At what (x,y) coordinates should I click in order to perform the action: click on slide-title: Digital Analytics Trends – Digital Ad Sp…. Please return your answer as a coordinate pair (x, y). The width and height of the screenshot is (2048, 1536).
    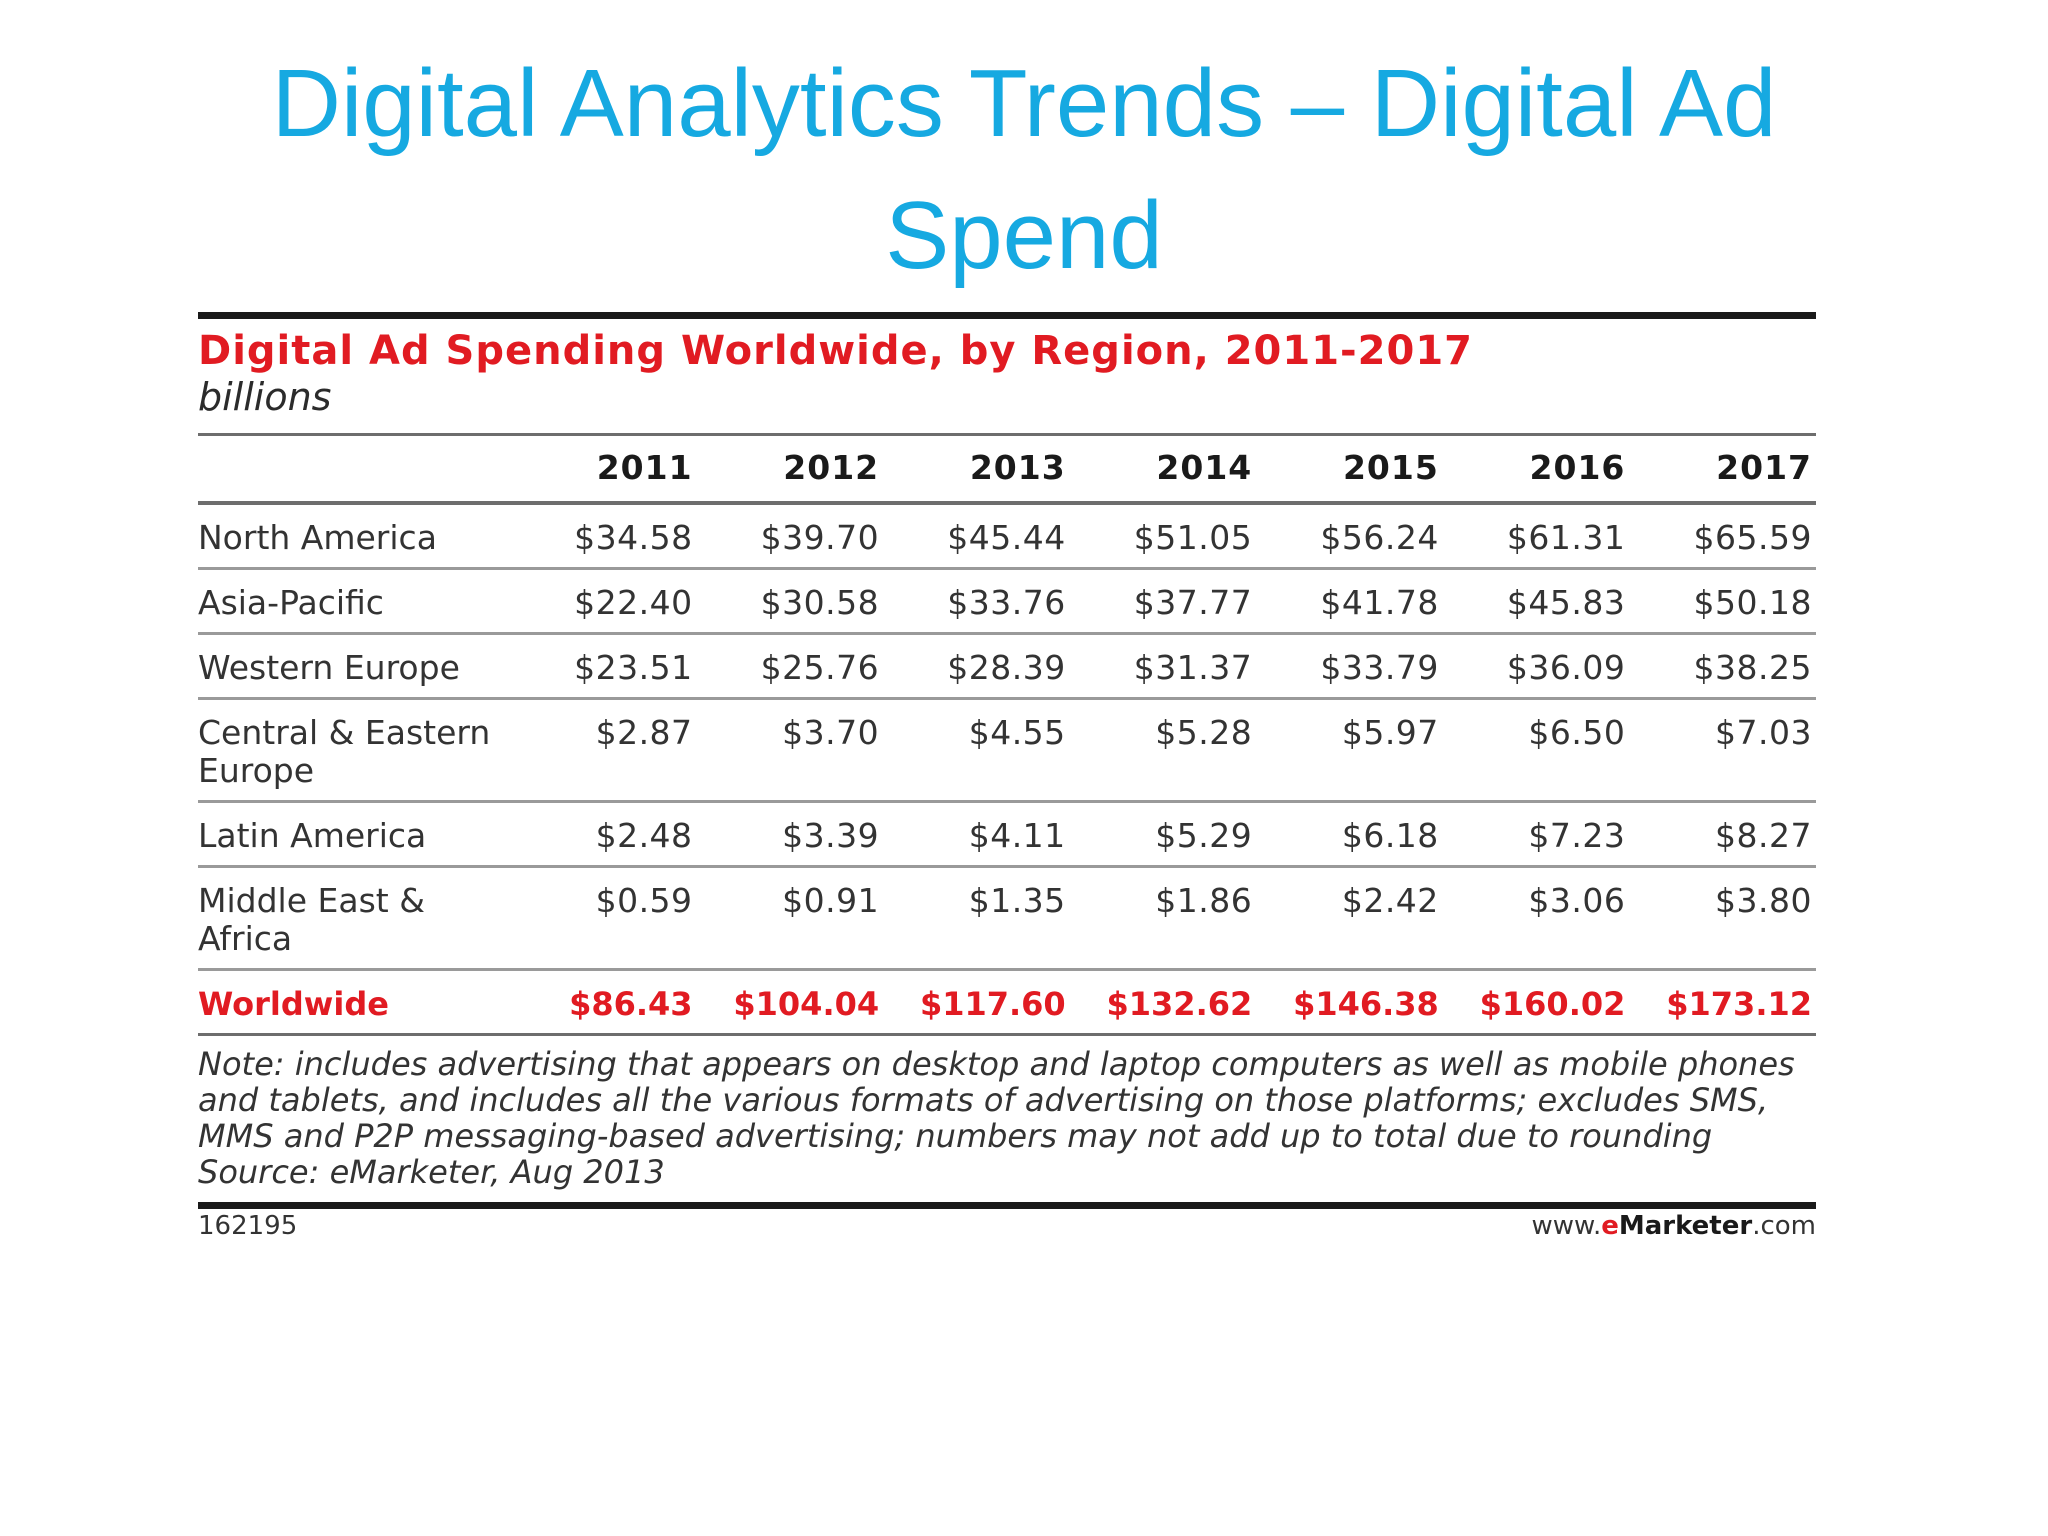
    Looking at the image, I should click on (1024, 169).